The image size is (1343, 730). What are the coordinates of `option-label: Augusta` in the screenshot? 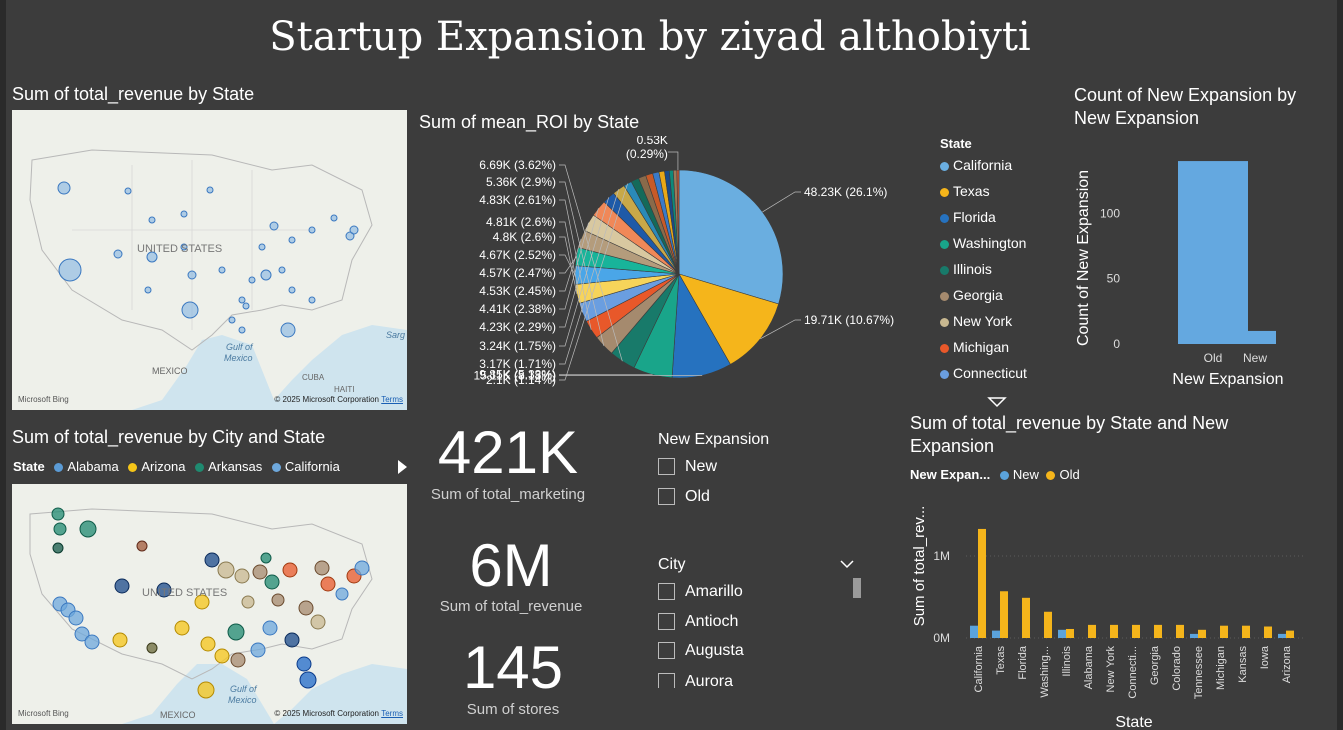 It's located at (714, 650).